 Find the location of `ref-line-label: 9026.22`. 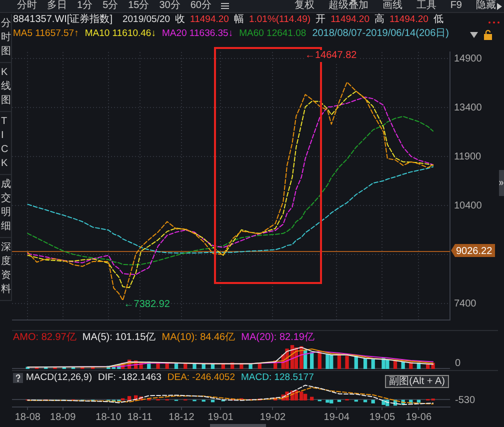

ref-line-label: 9026.22 is located at coordinates (474, 251).